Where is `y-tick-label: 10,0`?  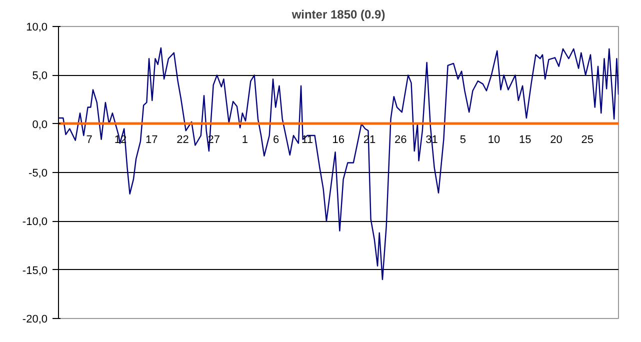
y-tick-label: 10,0 is located at coordinates (37, 28).